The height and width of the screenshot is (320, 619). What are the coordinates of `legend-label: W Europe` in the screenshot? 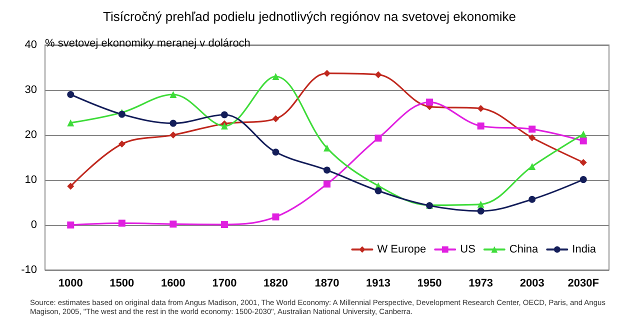 It's located at (401, 250).